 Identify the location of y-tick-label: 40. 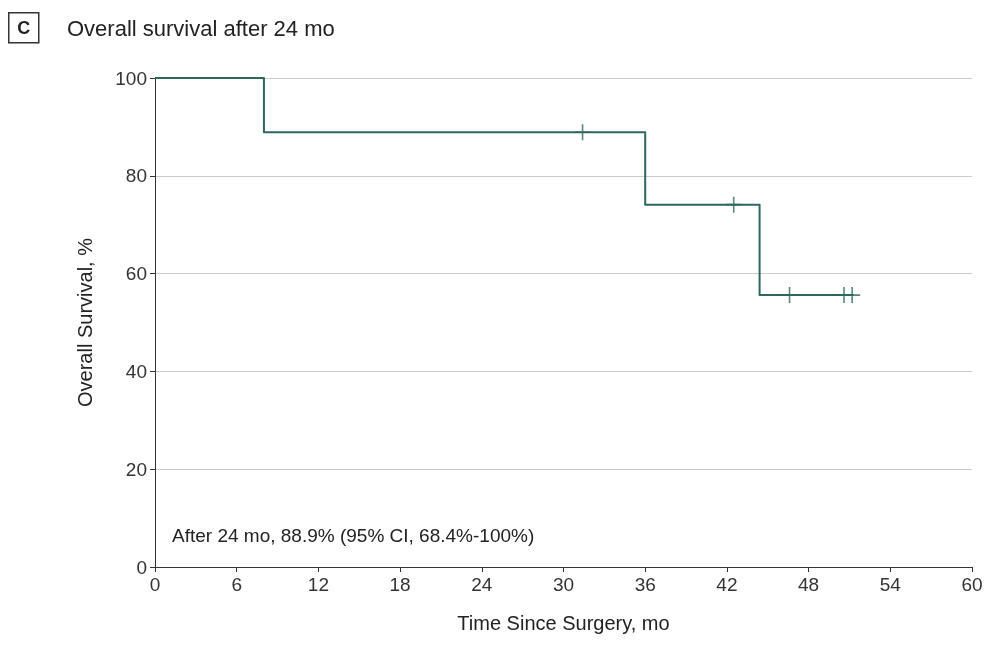
(136, 371).